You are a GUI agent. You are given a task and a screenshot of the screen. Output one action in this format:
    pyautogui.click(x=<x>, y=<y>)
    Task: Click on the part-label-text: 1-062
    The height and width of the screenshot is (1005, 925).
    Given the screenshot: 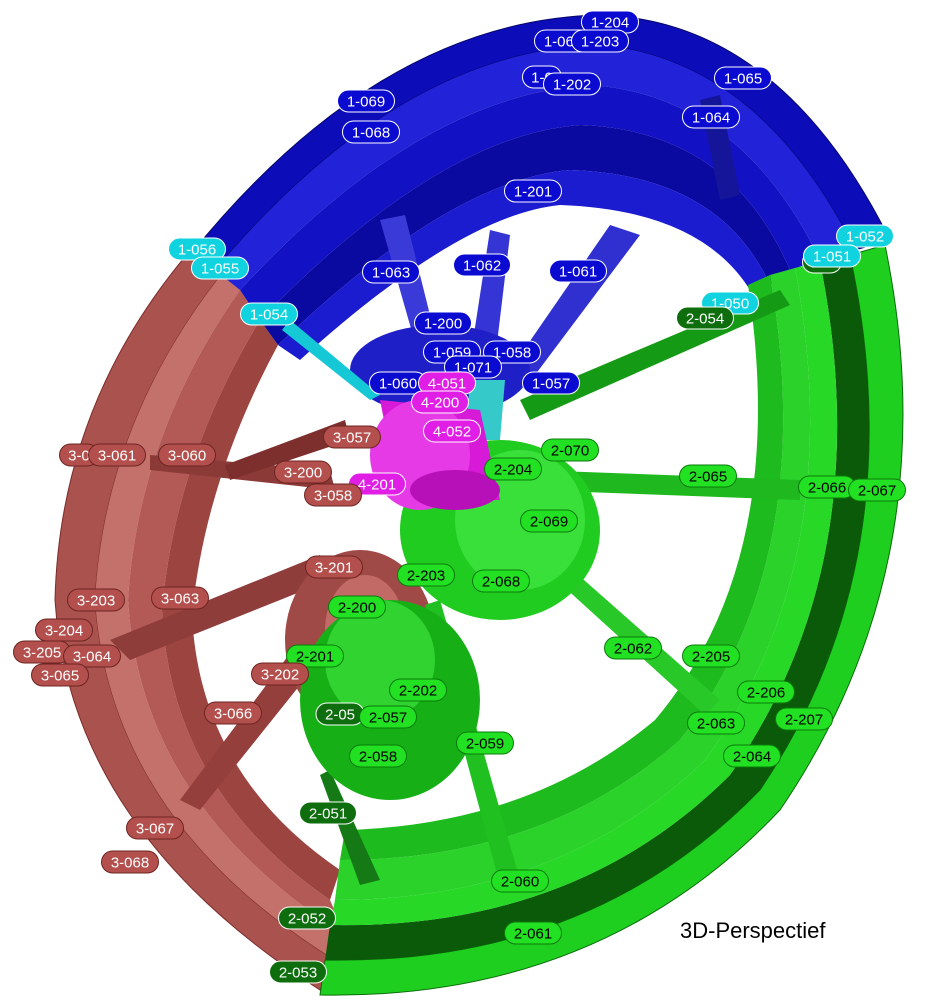 What is the action you would take?
    pyautogui.click(x=482, y=266)
    